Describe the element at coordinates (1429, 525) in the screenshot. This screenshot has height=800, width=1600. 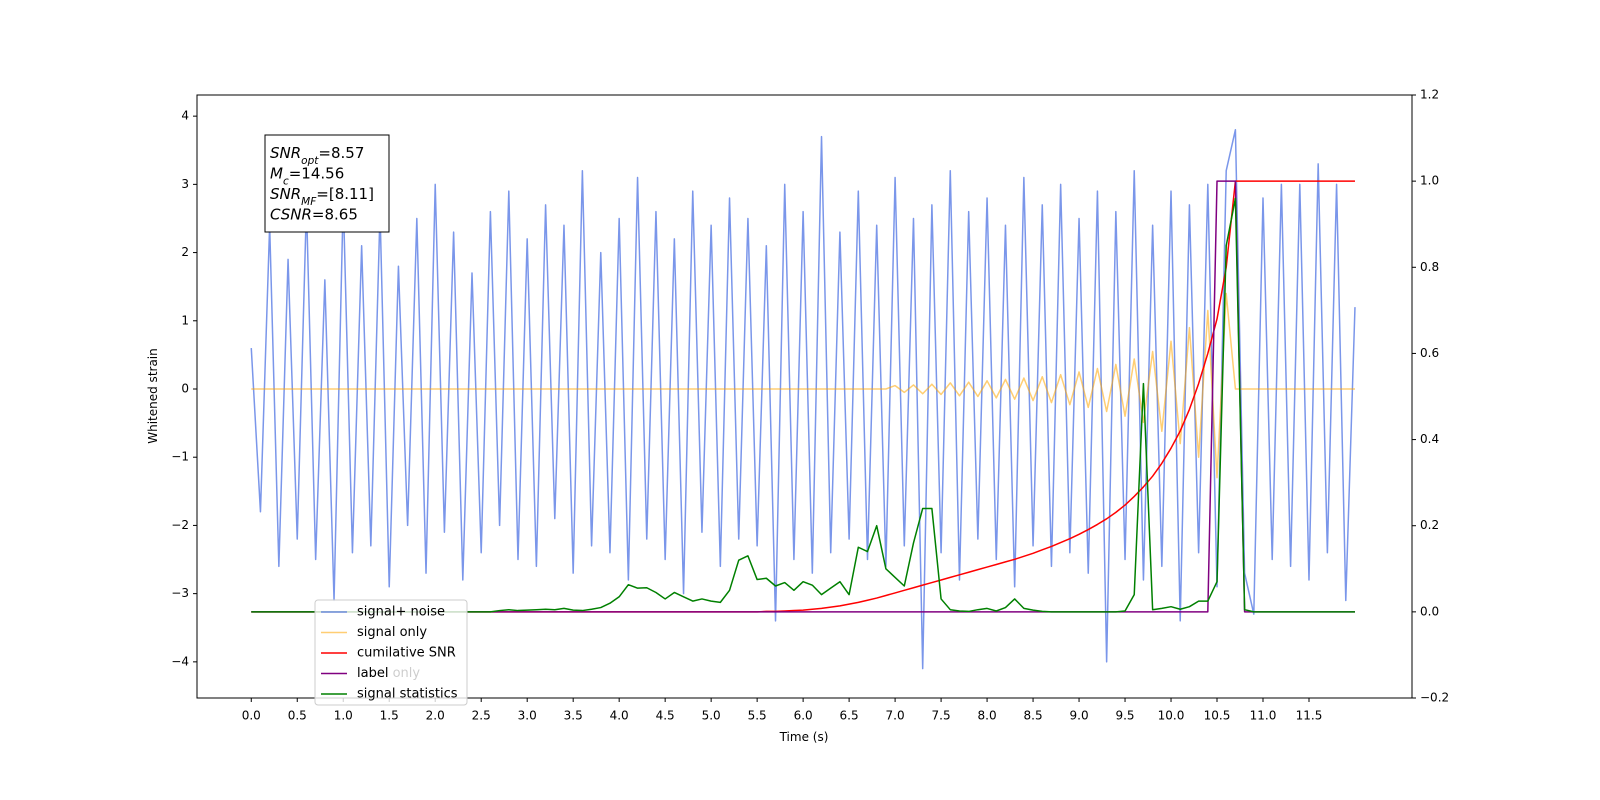
I see `y2-tick-label: 0.2` at that location.